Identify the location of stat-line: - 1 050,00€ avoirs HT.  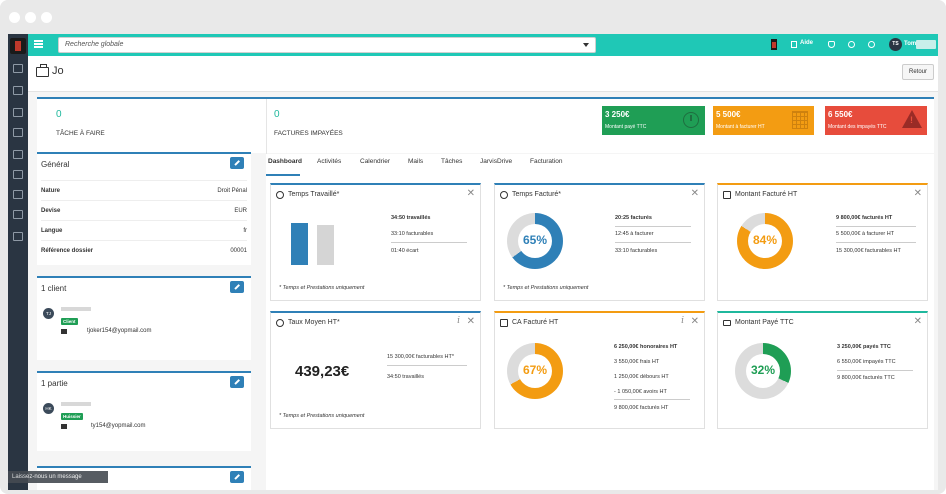
(640, 392).